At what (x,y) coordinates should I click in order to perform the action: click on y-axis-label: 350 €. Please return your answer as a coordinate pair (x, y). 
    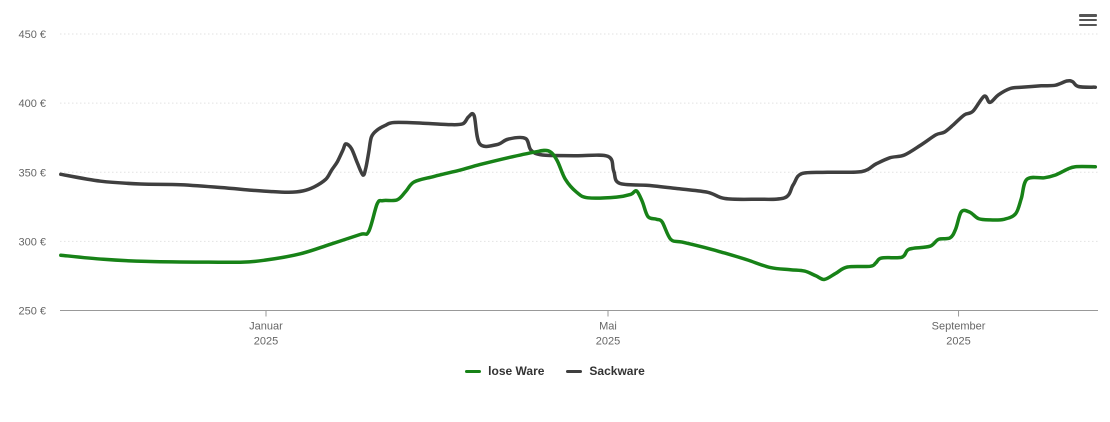
    Looking at the image, I should click on (32, 173).